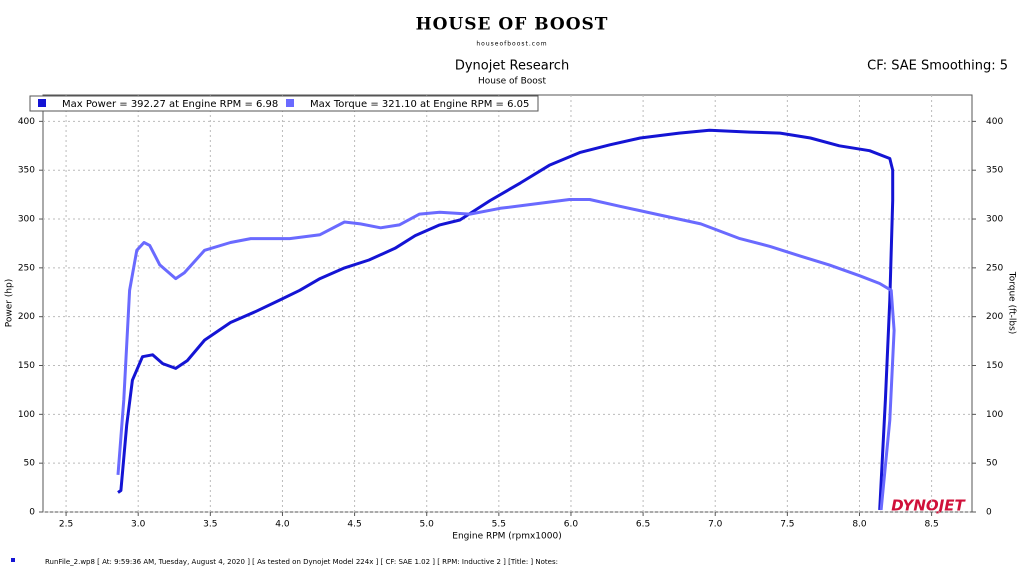 This screenshot has width=1024, height=576. I want to click on x-tick-label: 4.0, so click(282, 525).